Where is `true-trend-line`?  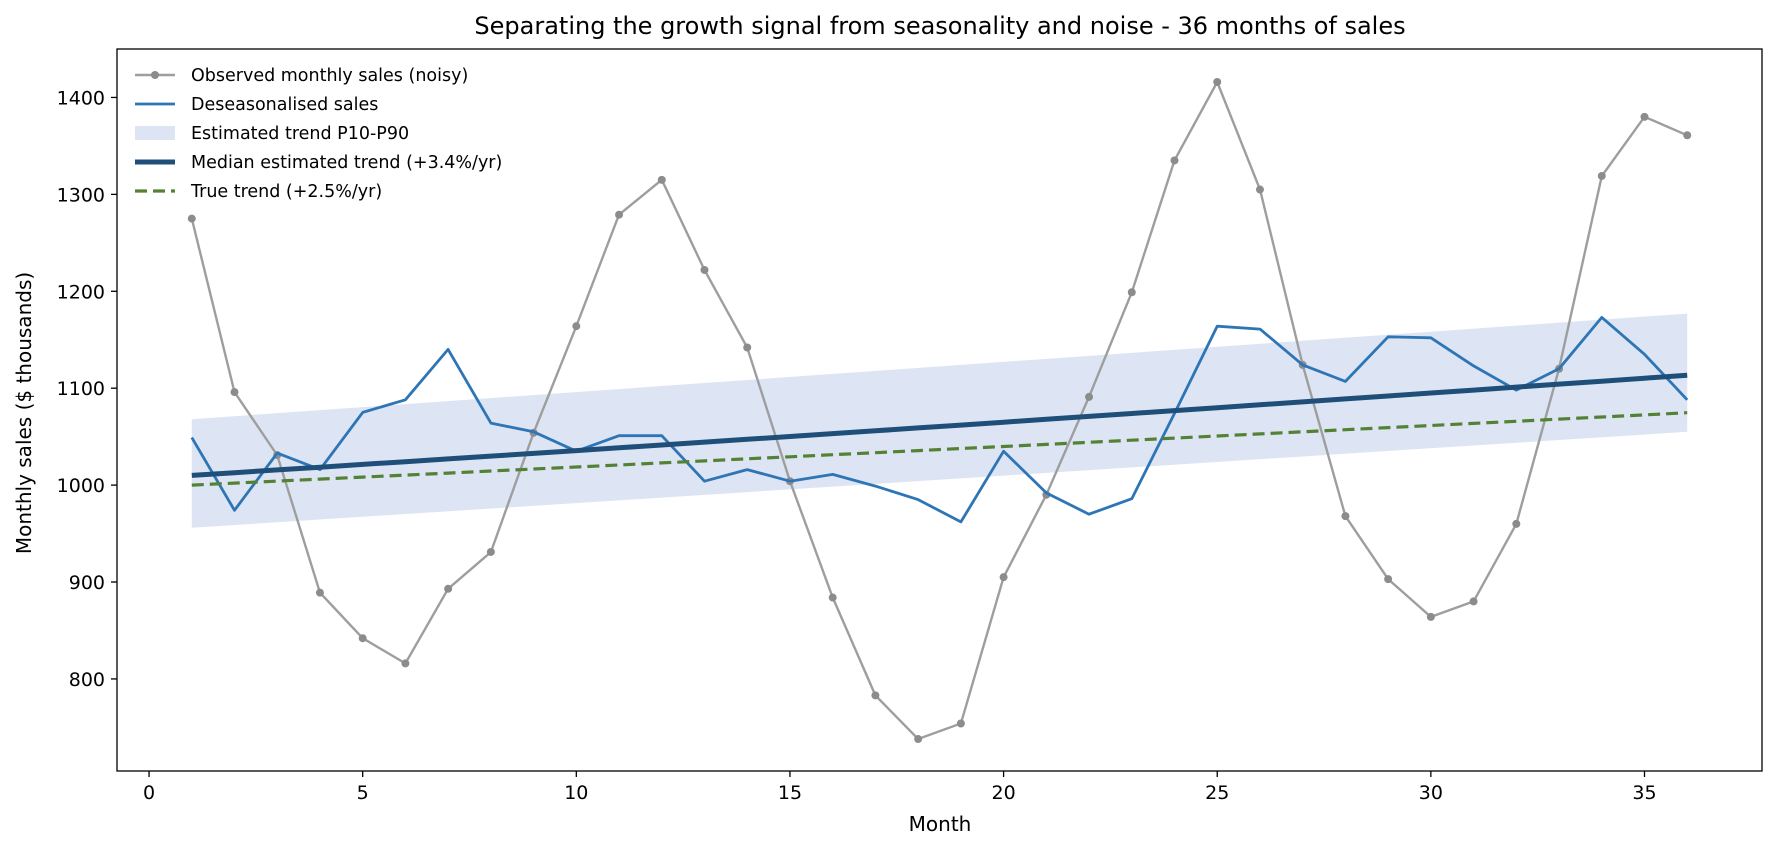 true-trend-line is located at coordinates (939, 449).